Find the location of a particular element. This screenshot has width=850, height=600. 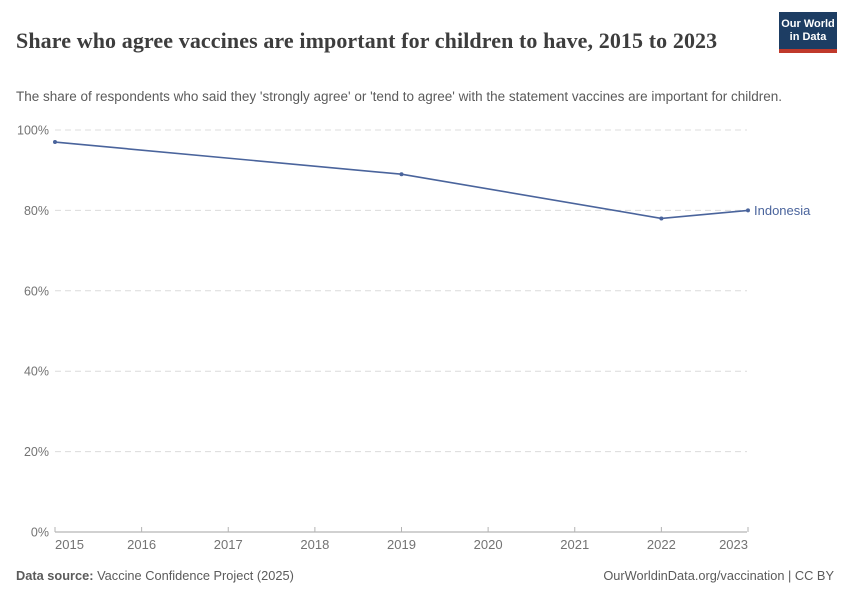

x-tick-label: 2015 is located at coordinates (69, 544).